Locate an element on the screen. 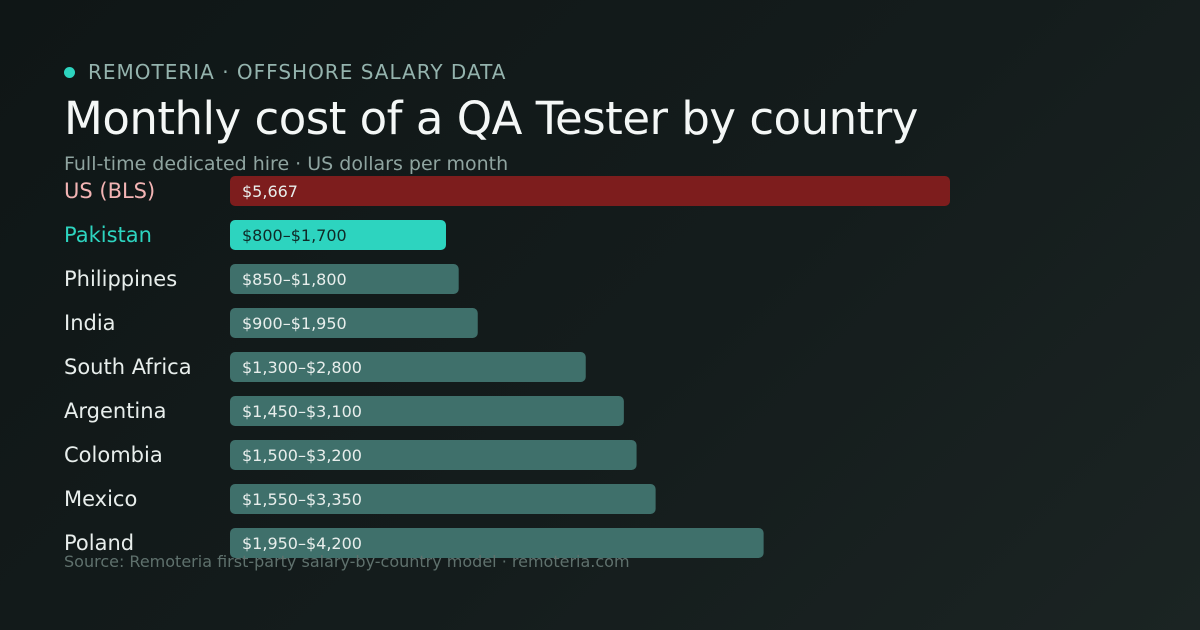 The image size is (1200, 630). brand-label: REMOTERIA · OFFSHORE SALARY DATA is located at coordinates (297, 72).